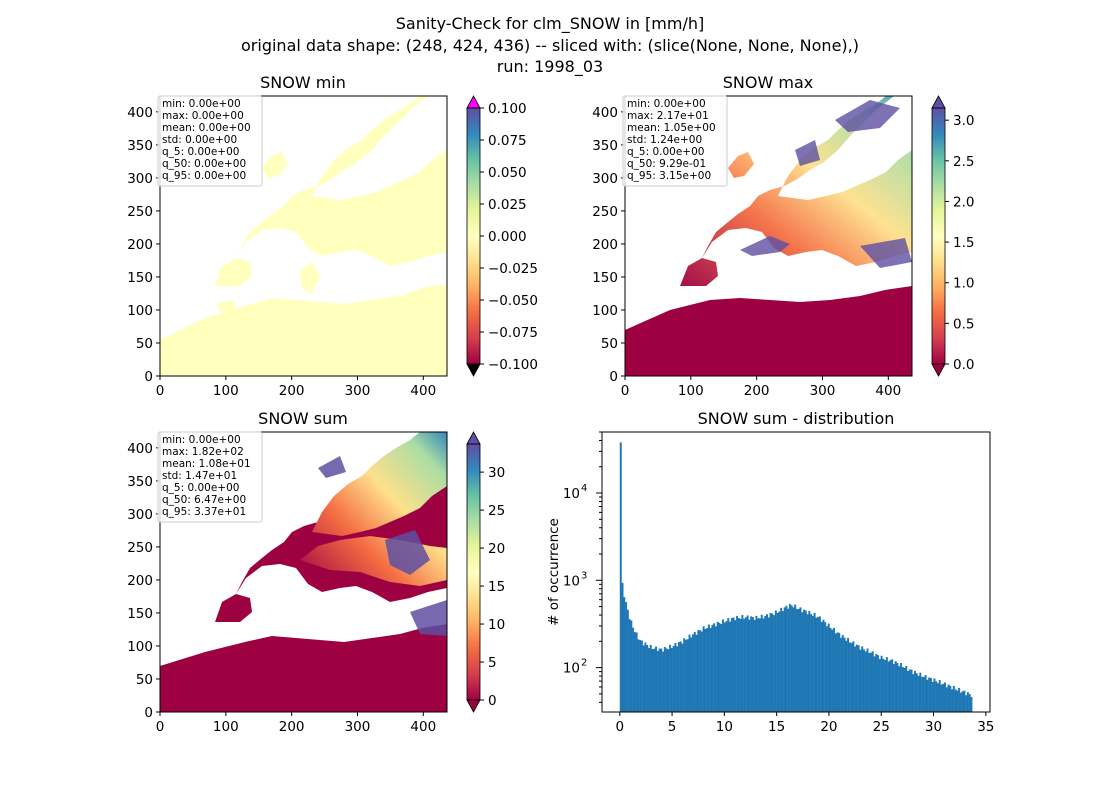  What do you see at coordinates (204, 512) in the screenshot?
I see `snow-sum-stats-line: q_95: 3.37e+01` at bounding box center [204, 512].